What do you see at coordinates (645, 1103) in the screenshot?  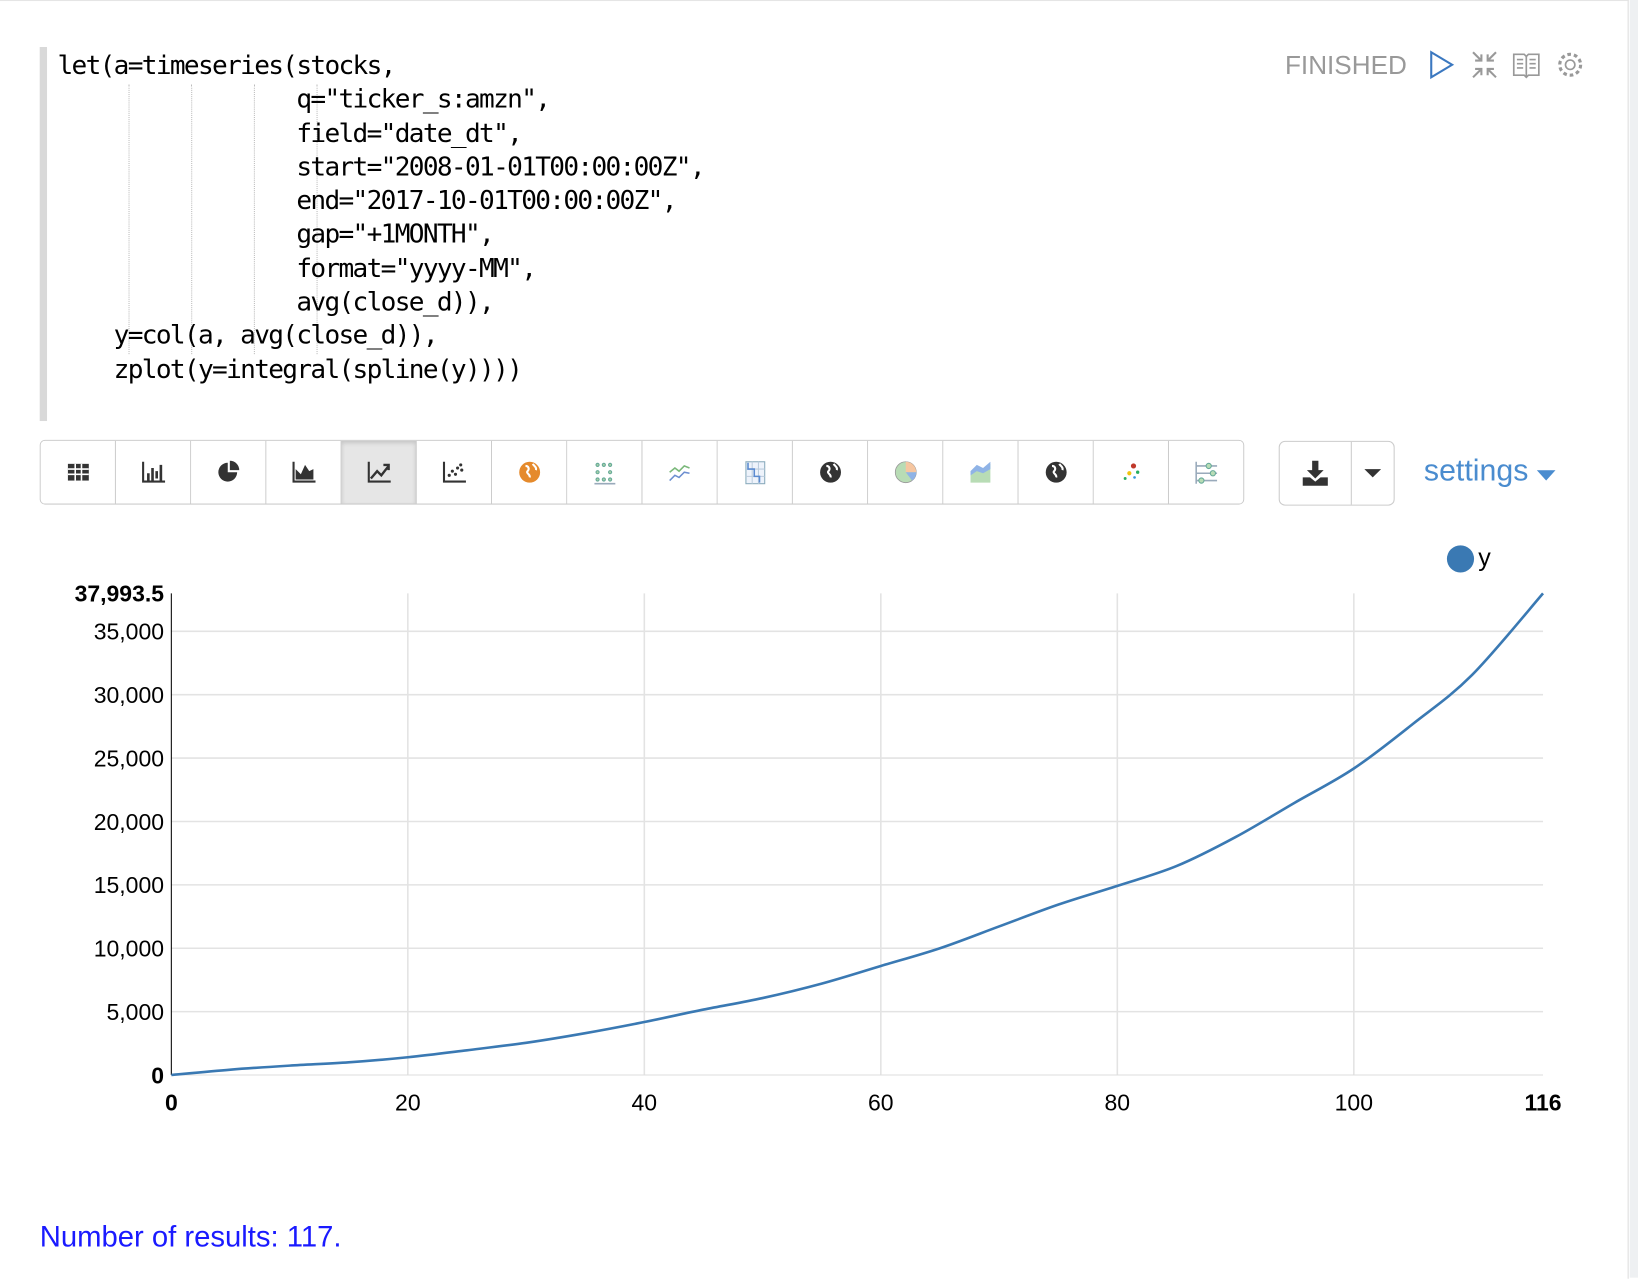 I see `x-tick-label: 40` at bounding box center [645, 1103].